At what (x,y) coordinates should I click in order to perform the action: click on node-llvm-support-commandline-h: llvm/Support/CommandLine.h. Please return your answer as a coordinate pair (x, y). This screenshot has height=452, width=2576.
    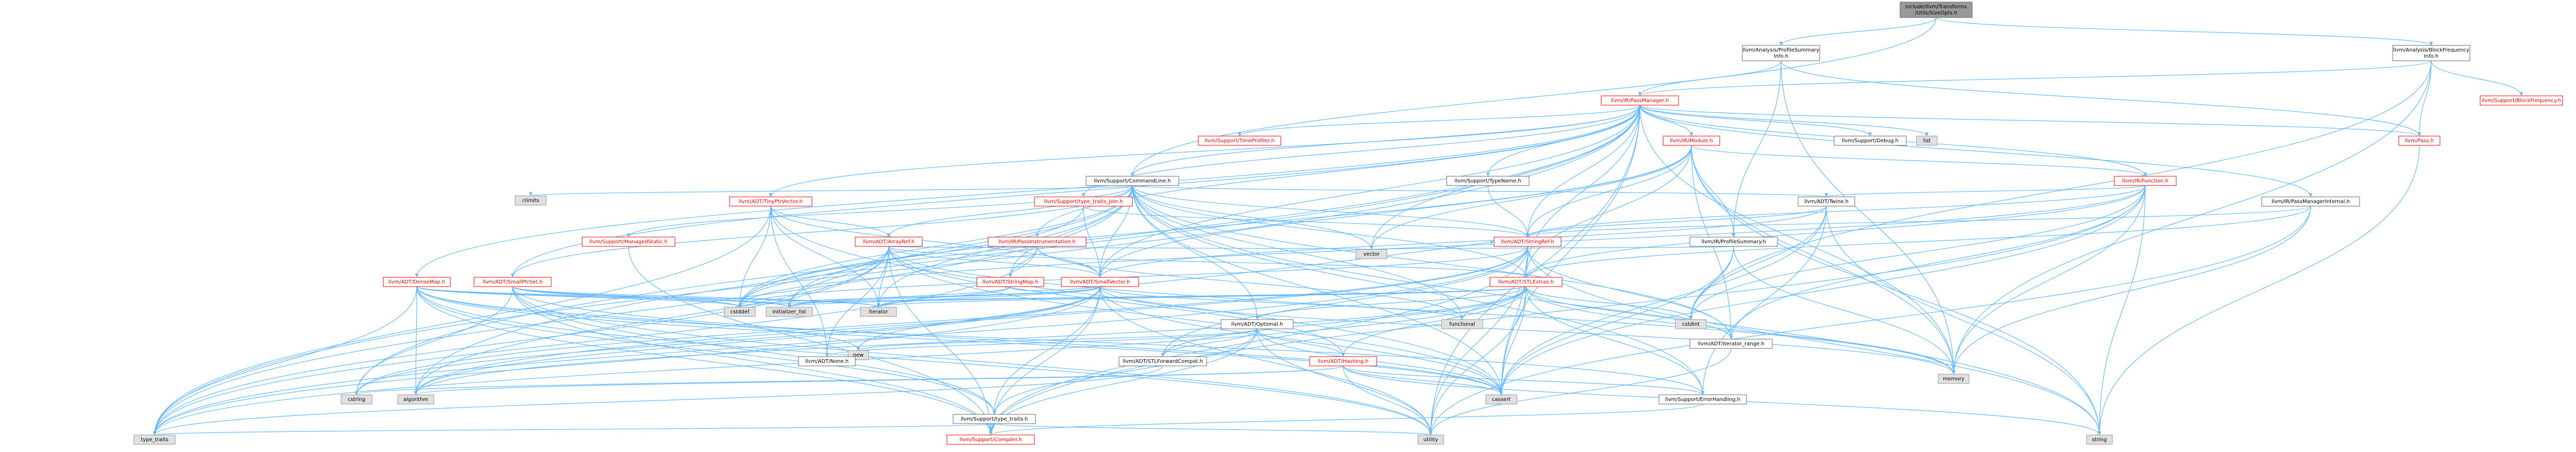
    Looking at the image, I should click on (1132, 181).